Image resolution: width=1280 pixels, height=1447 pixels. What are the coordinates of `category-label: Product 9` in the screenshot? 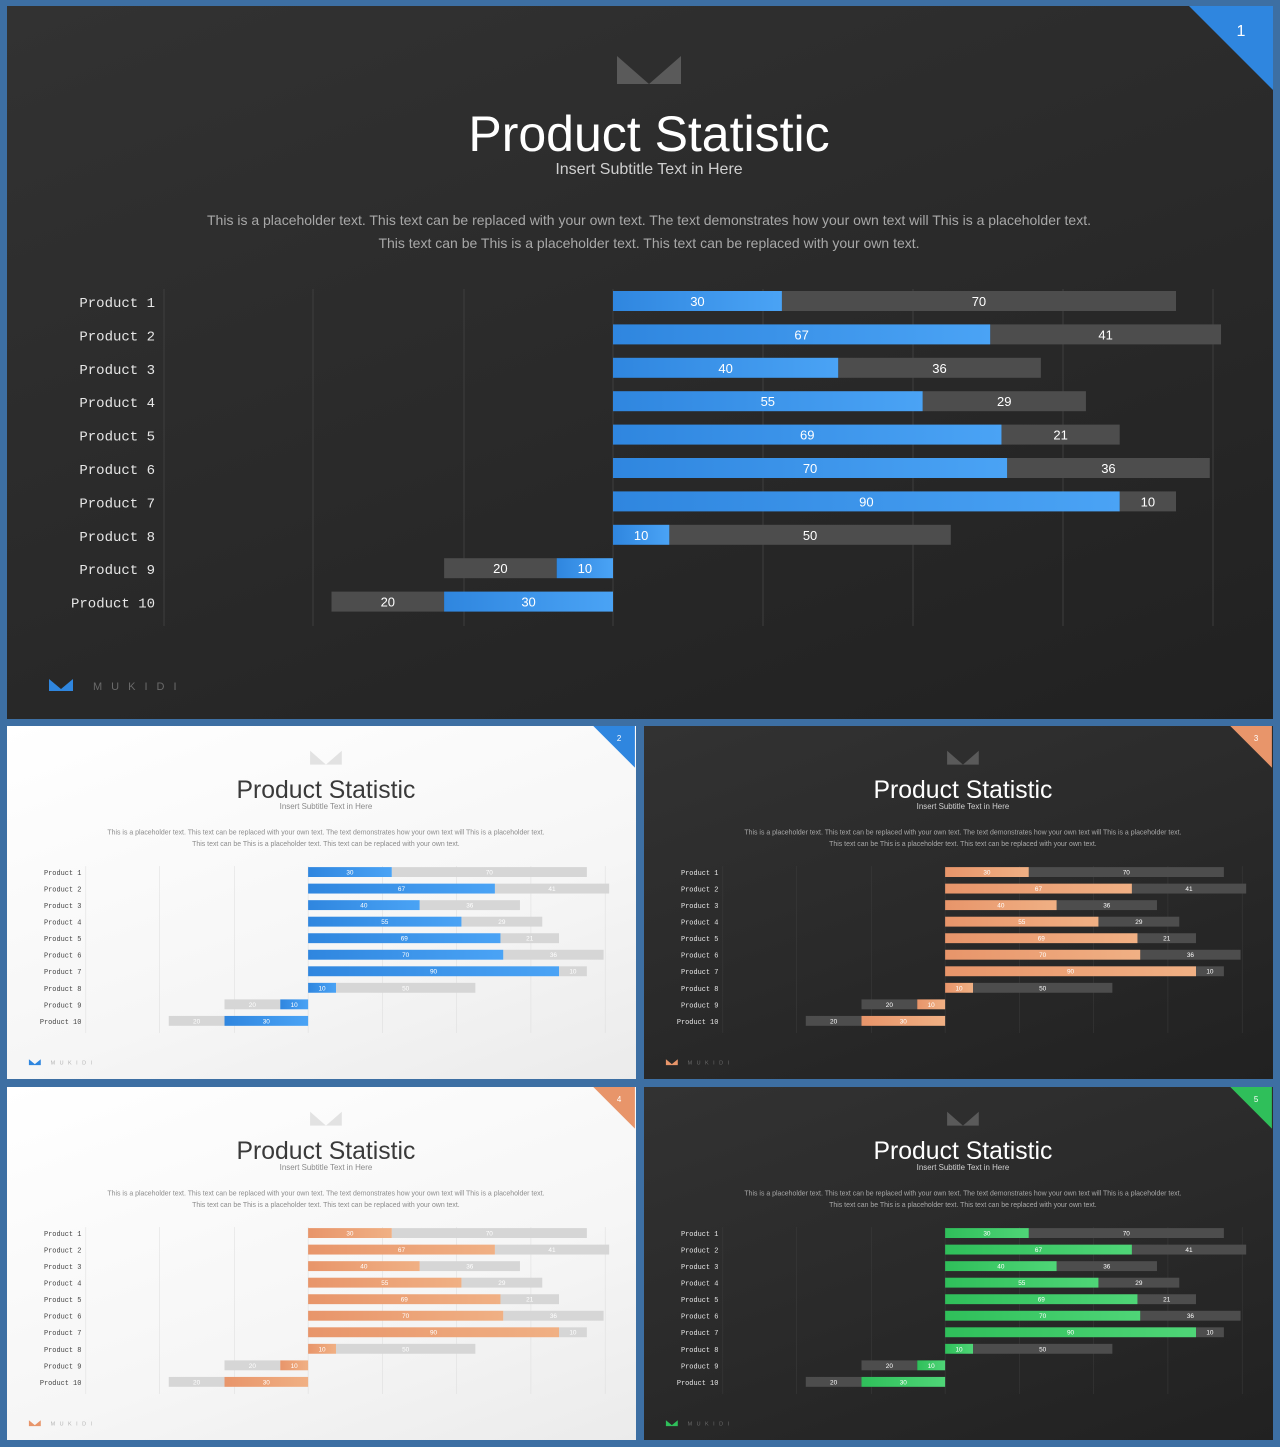 It's located at (117, 571).